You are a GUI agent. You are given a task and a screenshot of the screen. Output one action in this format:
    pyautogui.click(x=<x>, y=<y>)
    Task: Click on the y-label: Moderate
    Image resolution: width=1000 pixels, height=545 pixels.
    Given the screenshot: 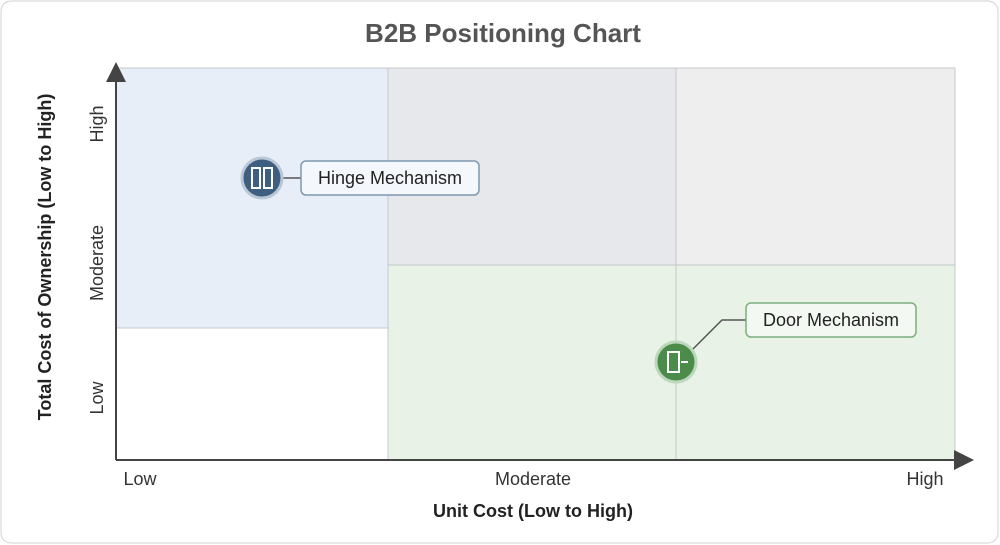 What is the action you would take?
    pyautogui.click(x=97, y=263)
    